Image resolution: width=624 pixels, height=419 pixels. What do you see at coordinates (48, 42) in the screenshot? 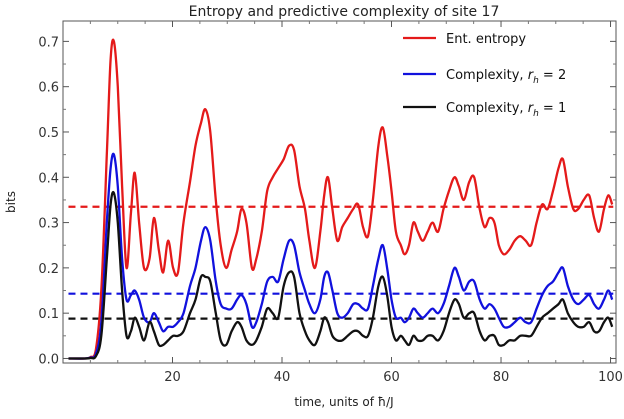
I see `y-tick-label: 0.7` at bounding box center [48, 42].